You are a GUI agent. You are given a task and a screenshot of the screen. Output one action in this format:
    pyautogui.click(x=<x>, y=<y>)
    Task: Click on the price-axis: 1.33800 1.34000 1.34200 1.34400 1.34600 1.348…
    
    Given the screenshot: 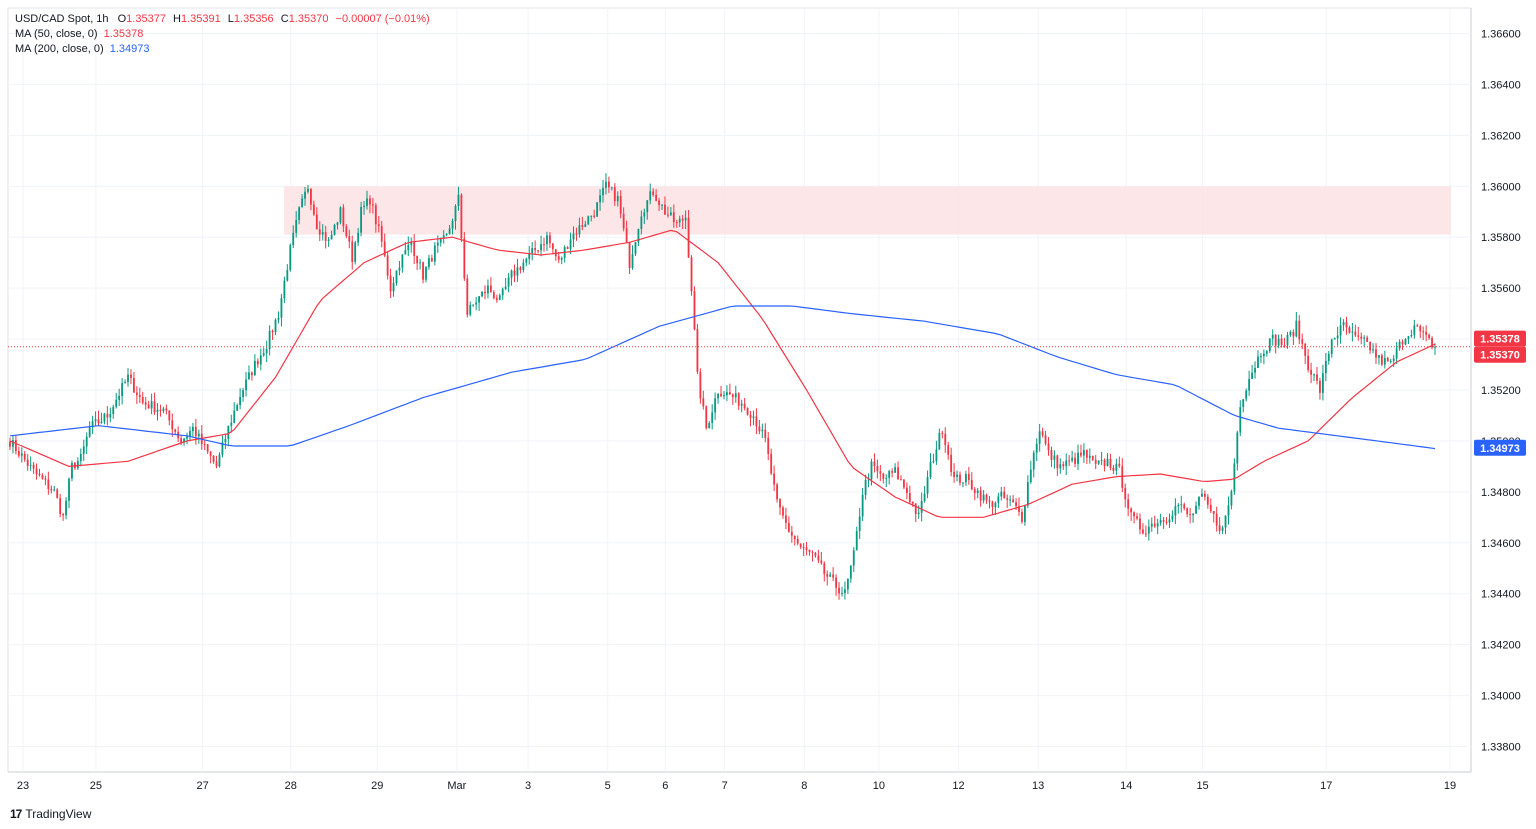 What is the action you would take?
    pyautogui.click(x=1501, y=390)
    